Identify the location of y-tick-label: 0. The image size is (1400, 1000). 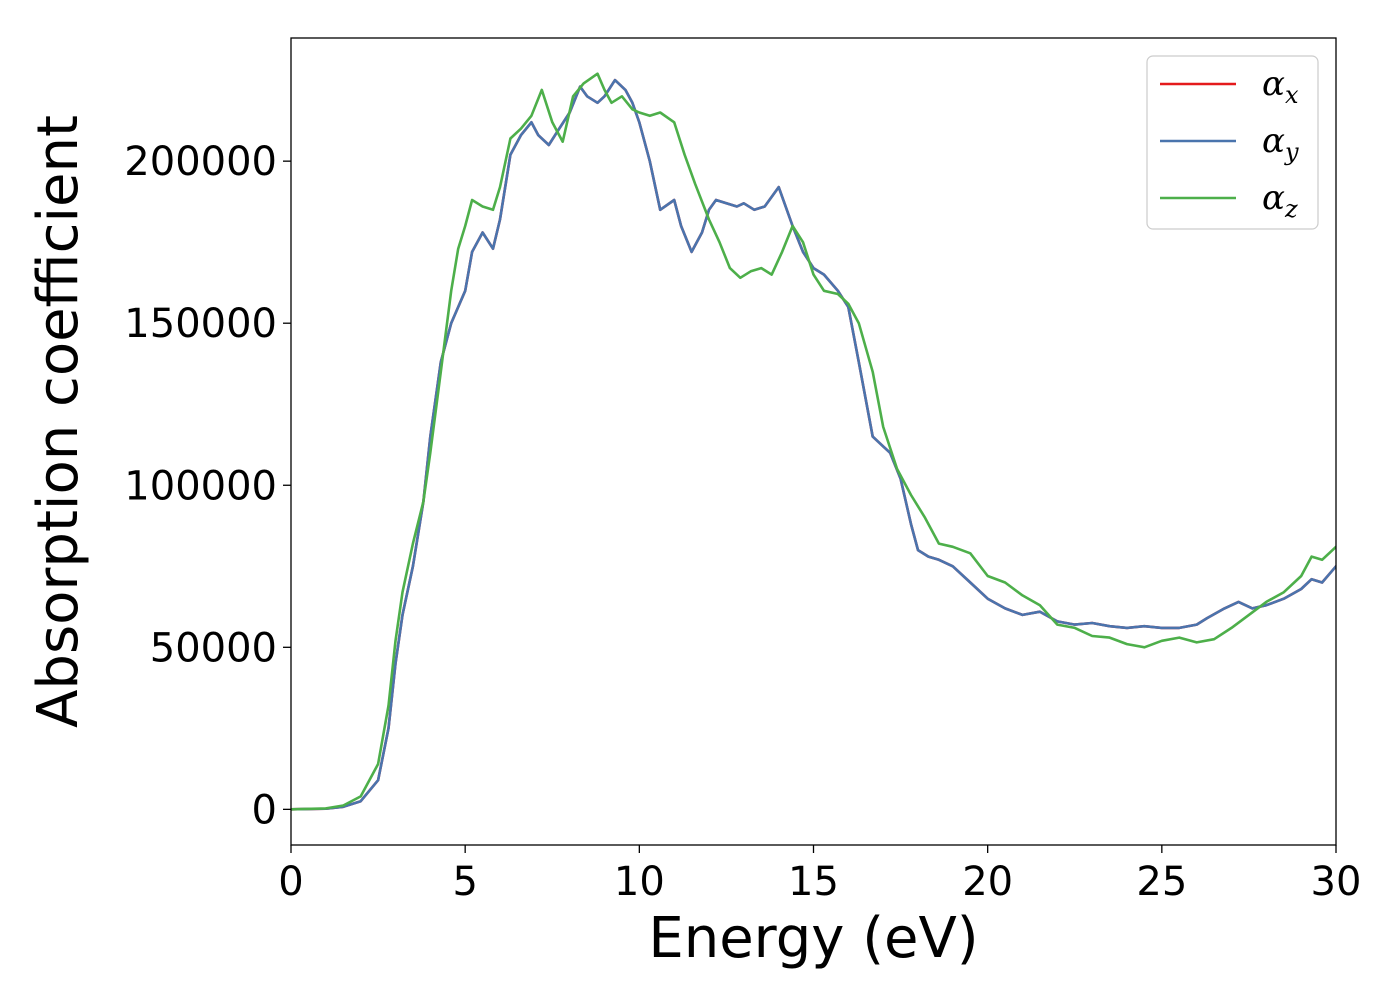
(264, 810).